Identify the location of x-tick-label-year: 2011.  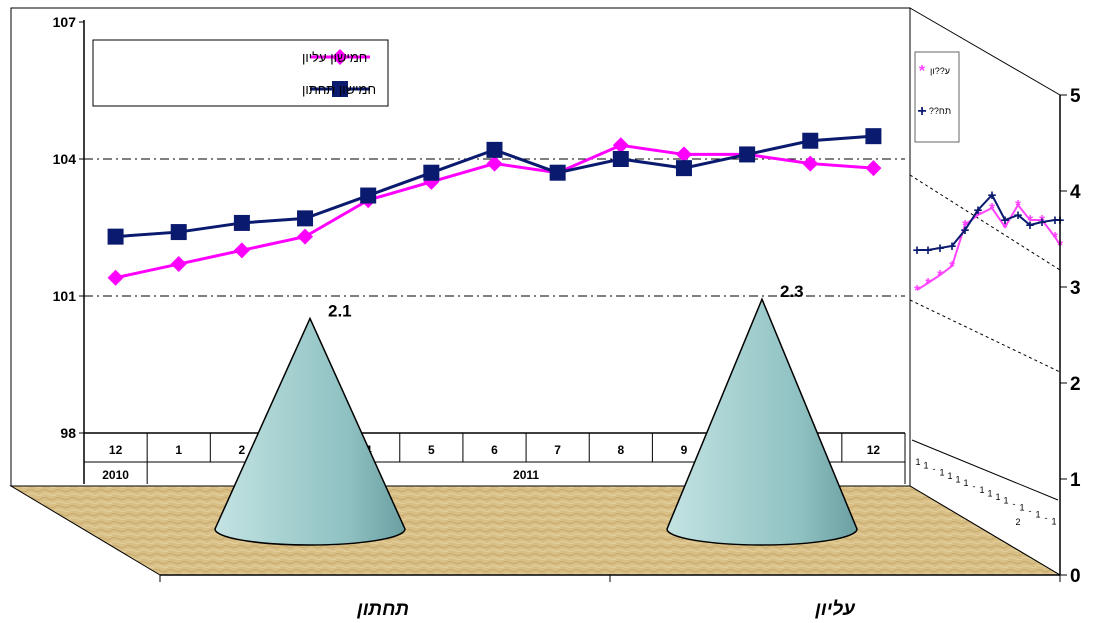
(526, 475).